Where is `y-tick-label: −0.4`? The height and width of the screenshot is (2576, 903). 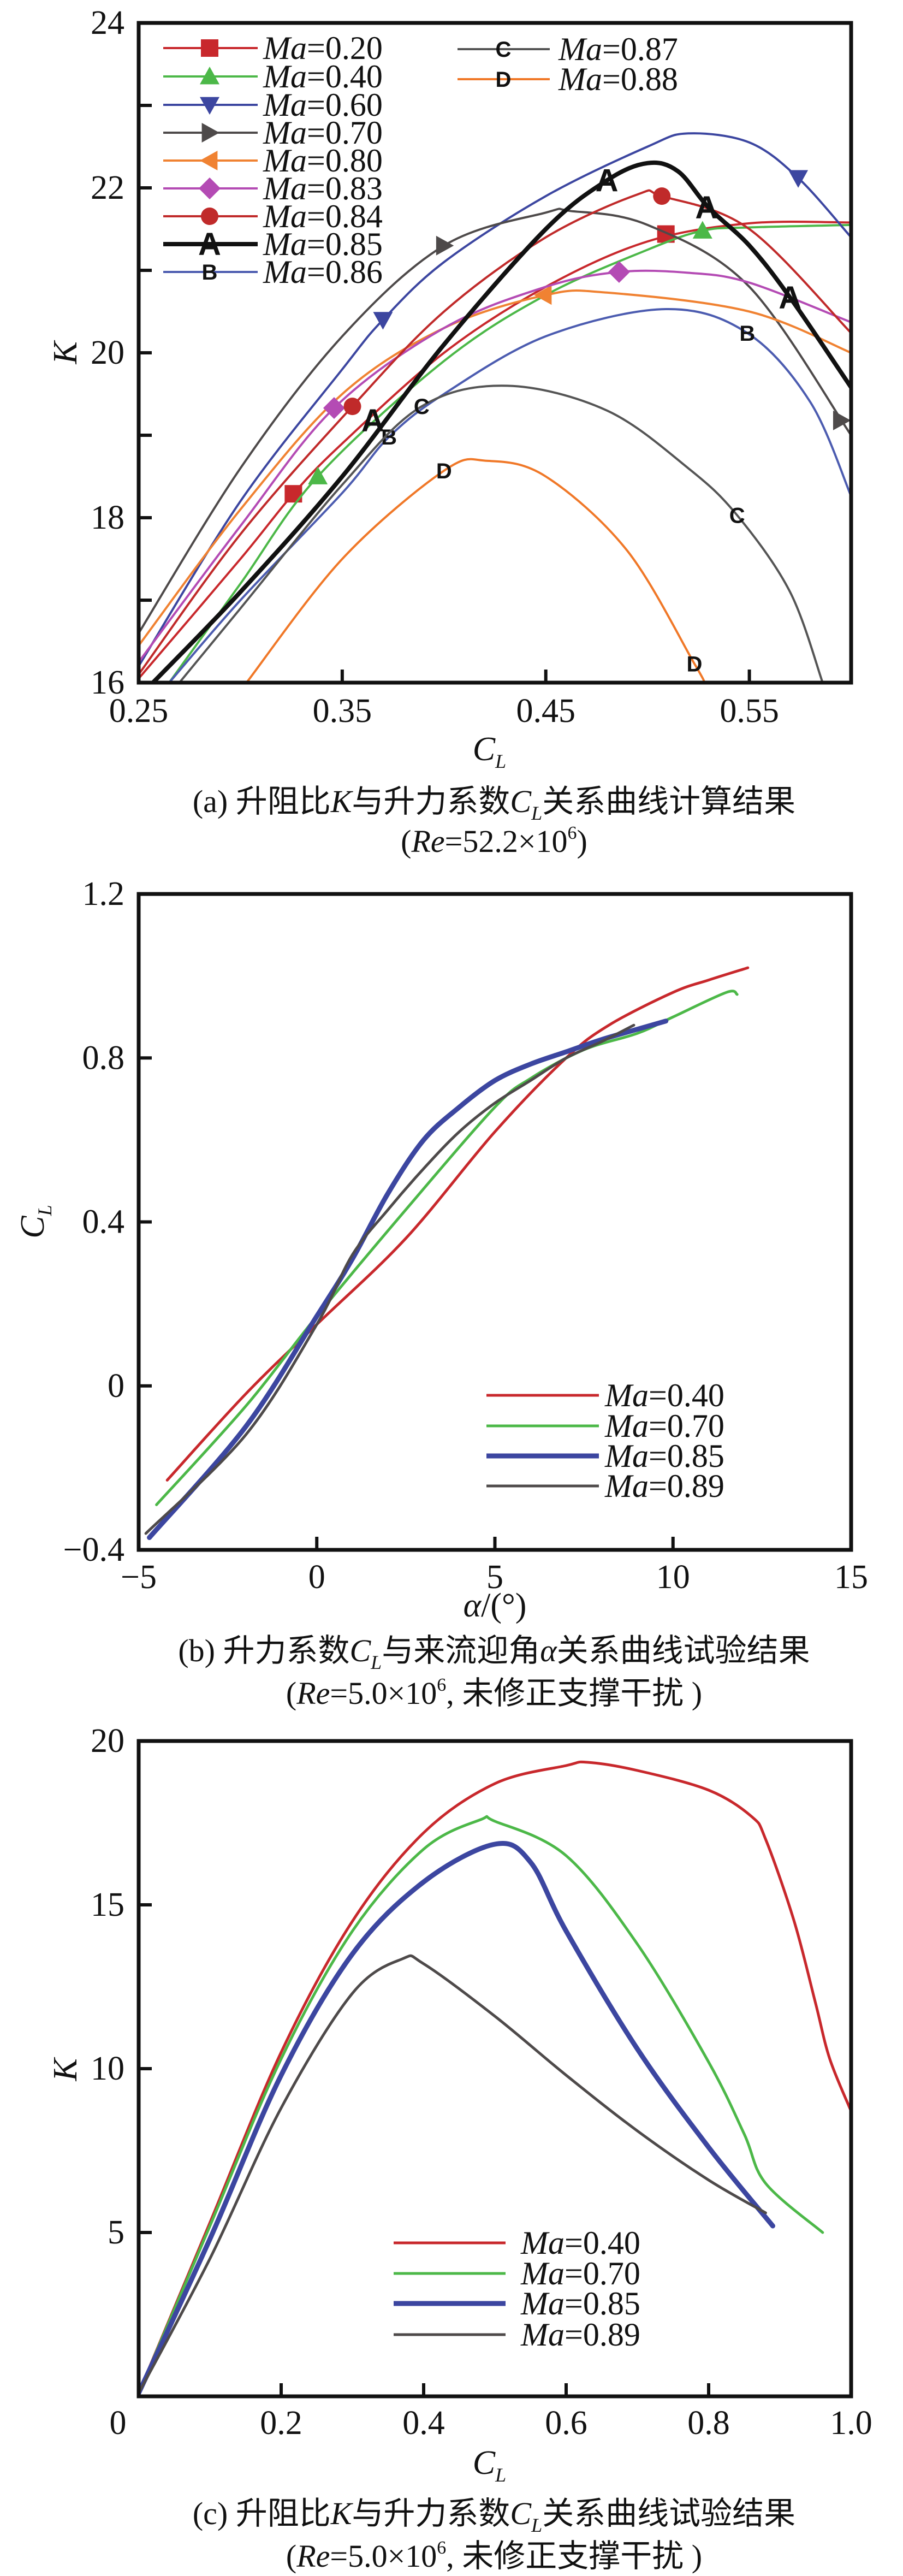 y-tick-label: −0.4 is located at coordinates (93, 1549).